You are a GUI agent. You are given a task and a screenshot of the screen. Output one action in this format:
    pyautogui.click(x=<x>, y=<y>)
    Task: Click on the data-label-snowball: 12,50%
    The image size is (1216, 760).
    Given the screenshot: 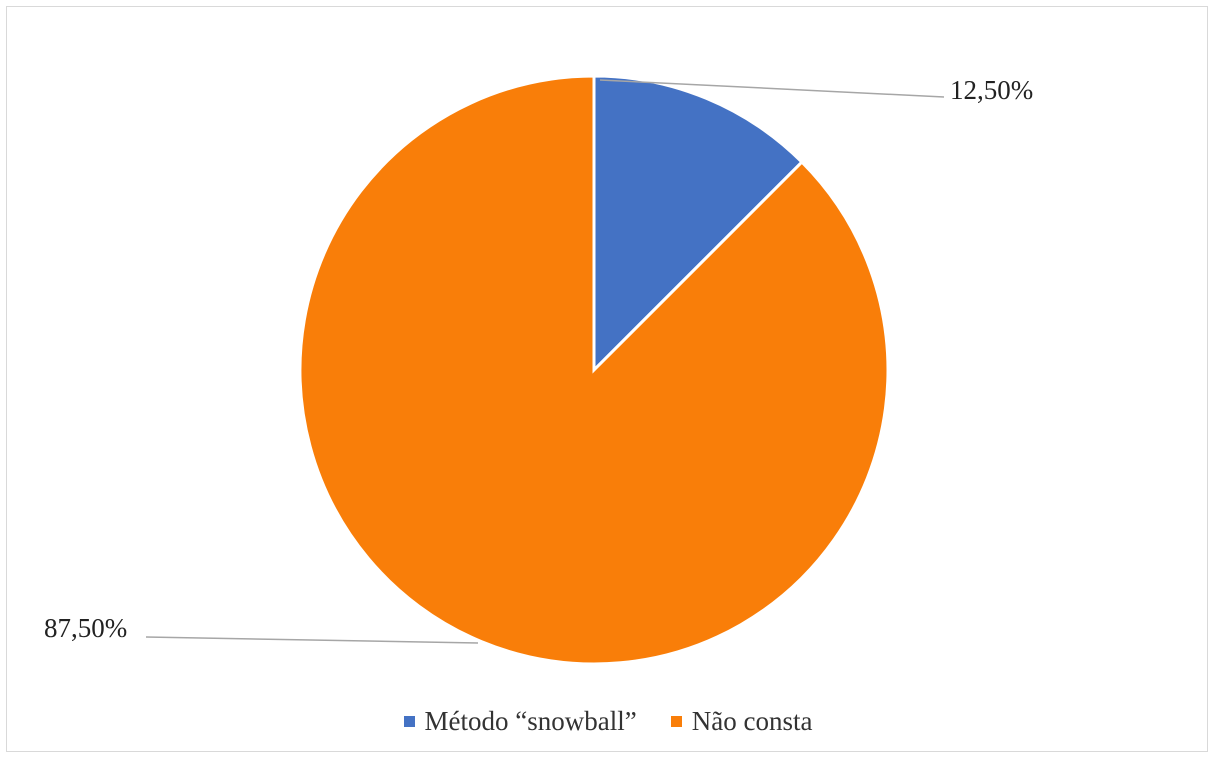 What is the action you would take?
    pyautogui.click(x=991, y=90)
    